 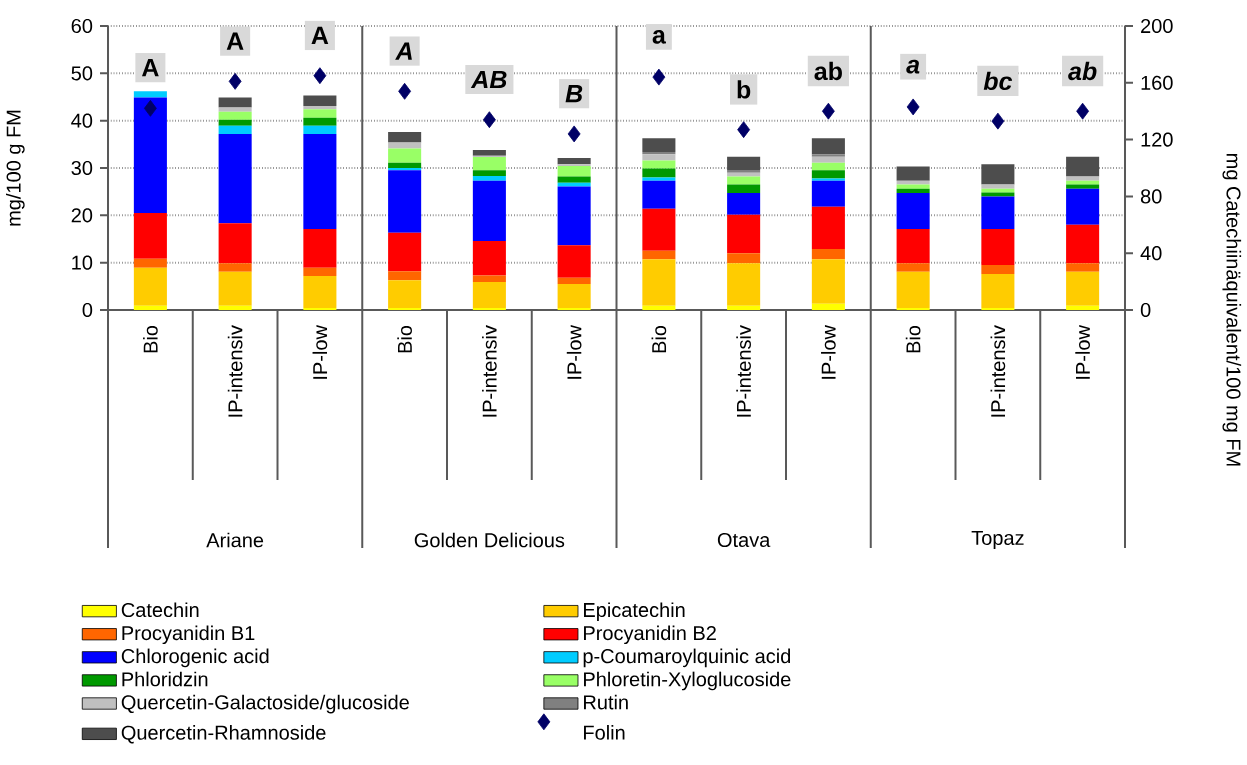 I want to click on y2-tick-label: 80, so click(x=1151, y=196).